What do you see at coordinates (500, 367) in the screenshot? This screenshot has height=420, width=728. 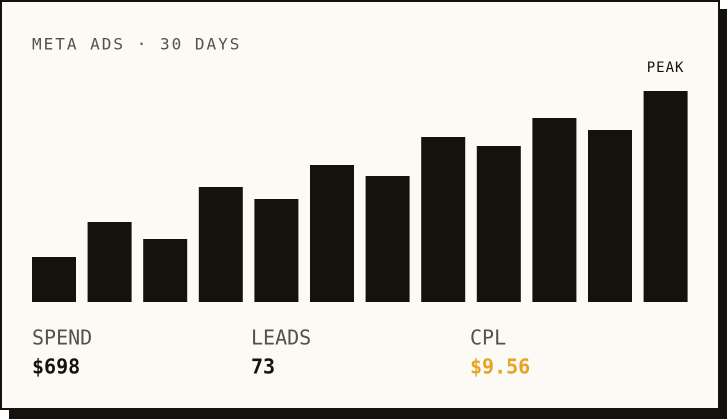 I see `stat-value: $9.56` at bounding box center [500, 367].